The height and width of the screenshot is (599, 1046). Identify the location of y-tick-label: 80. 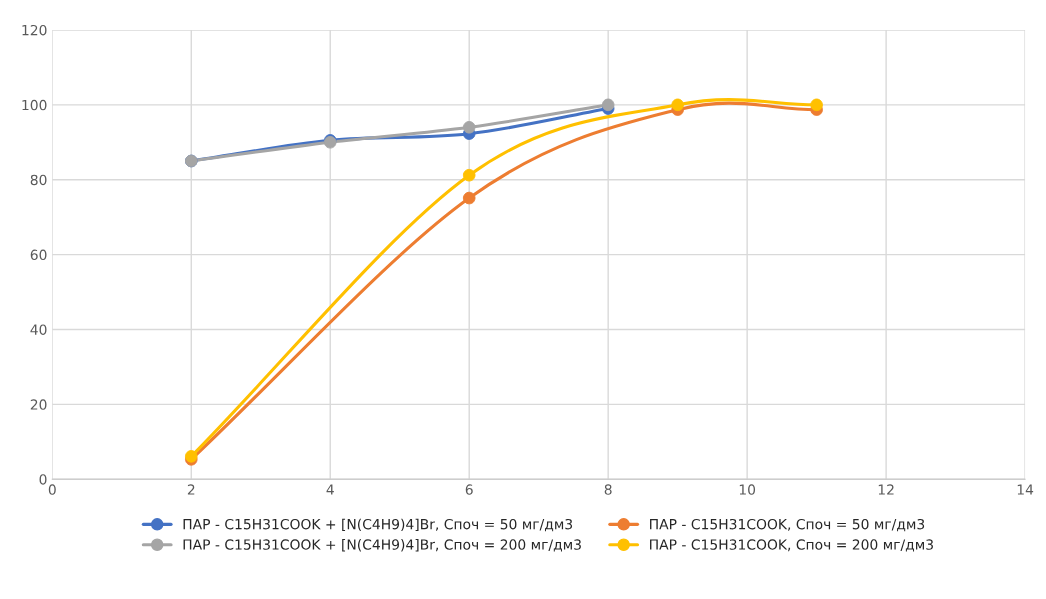
(38, 180).